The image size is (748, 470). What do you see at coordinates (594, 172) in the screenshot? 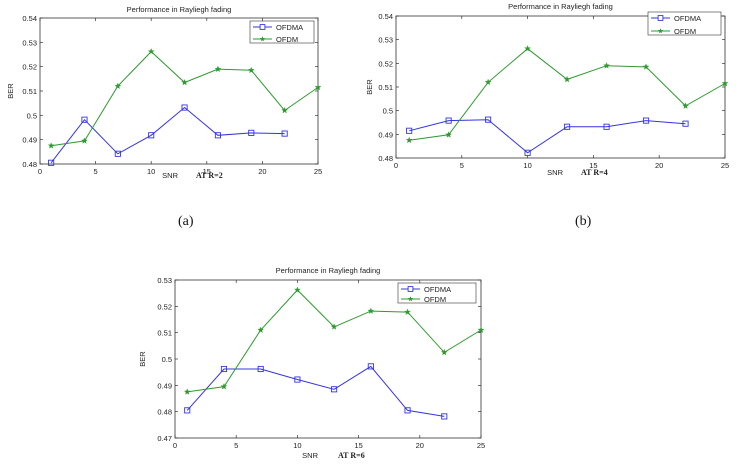
I see `x-annotation: AT R=4` at bounding box center [594, 172].